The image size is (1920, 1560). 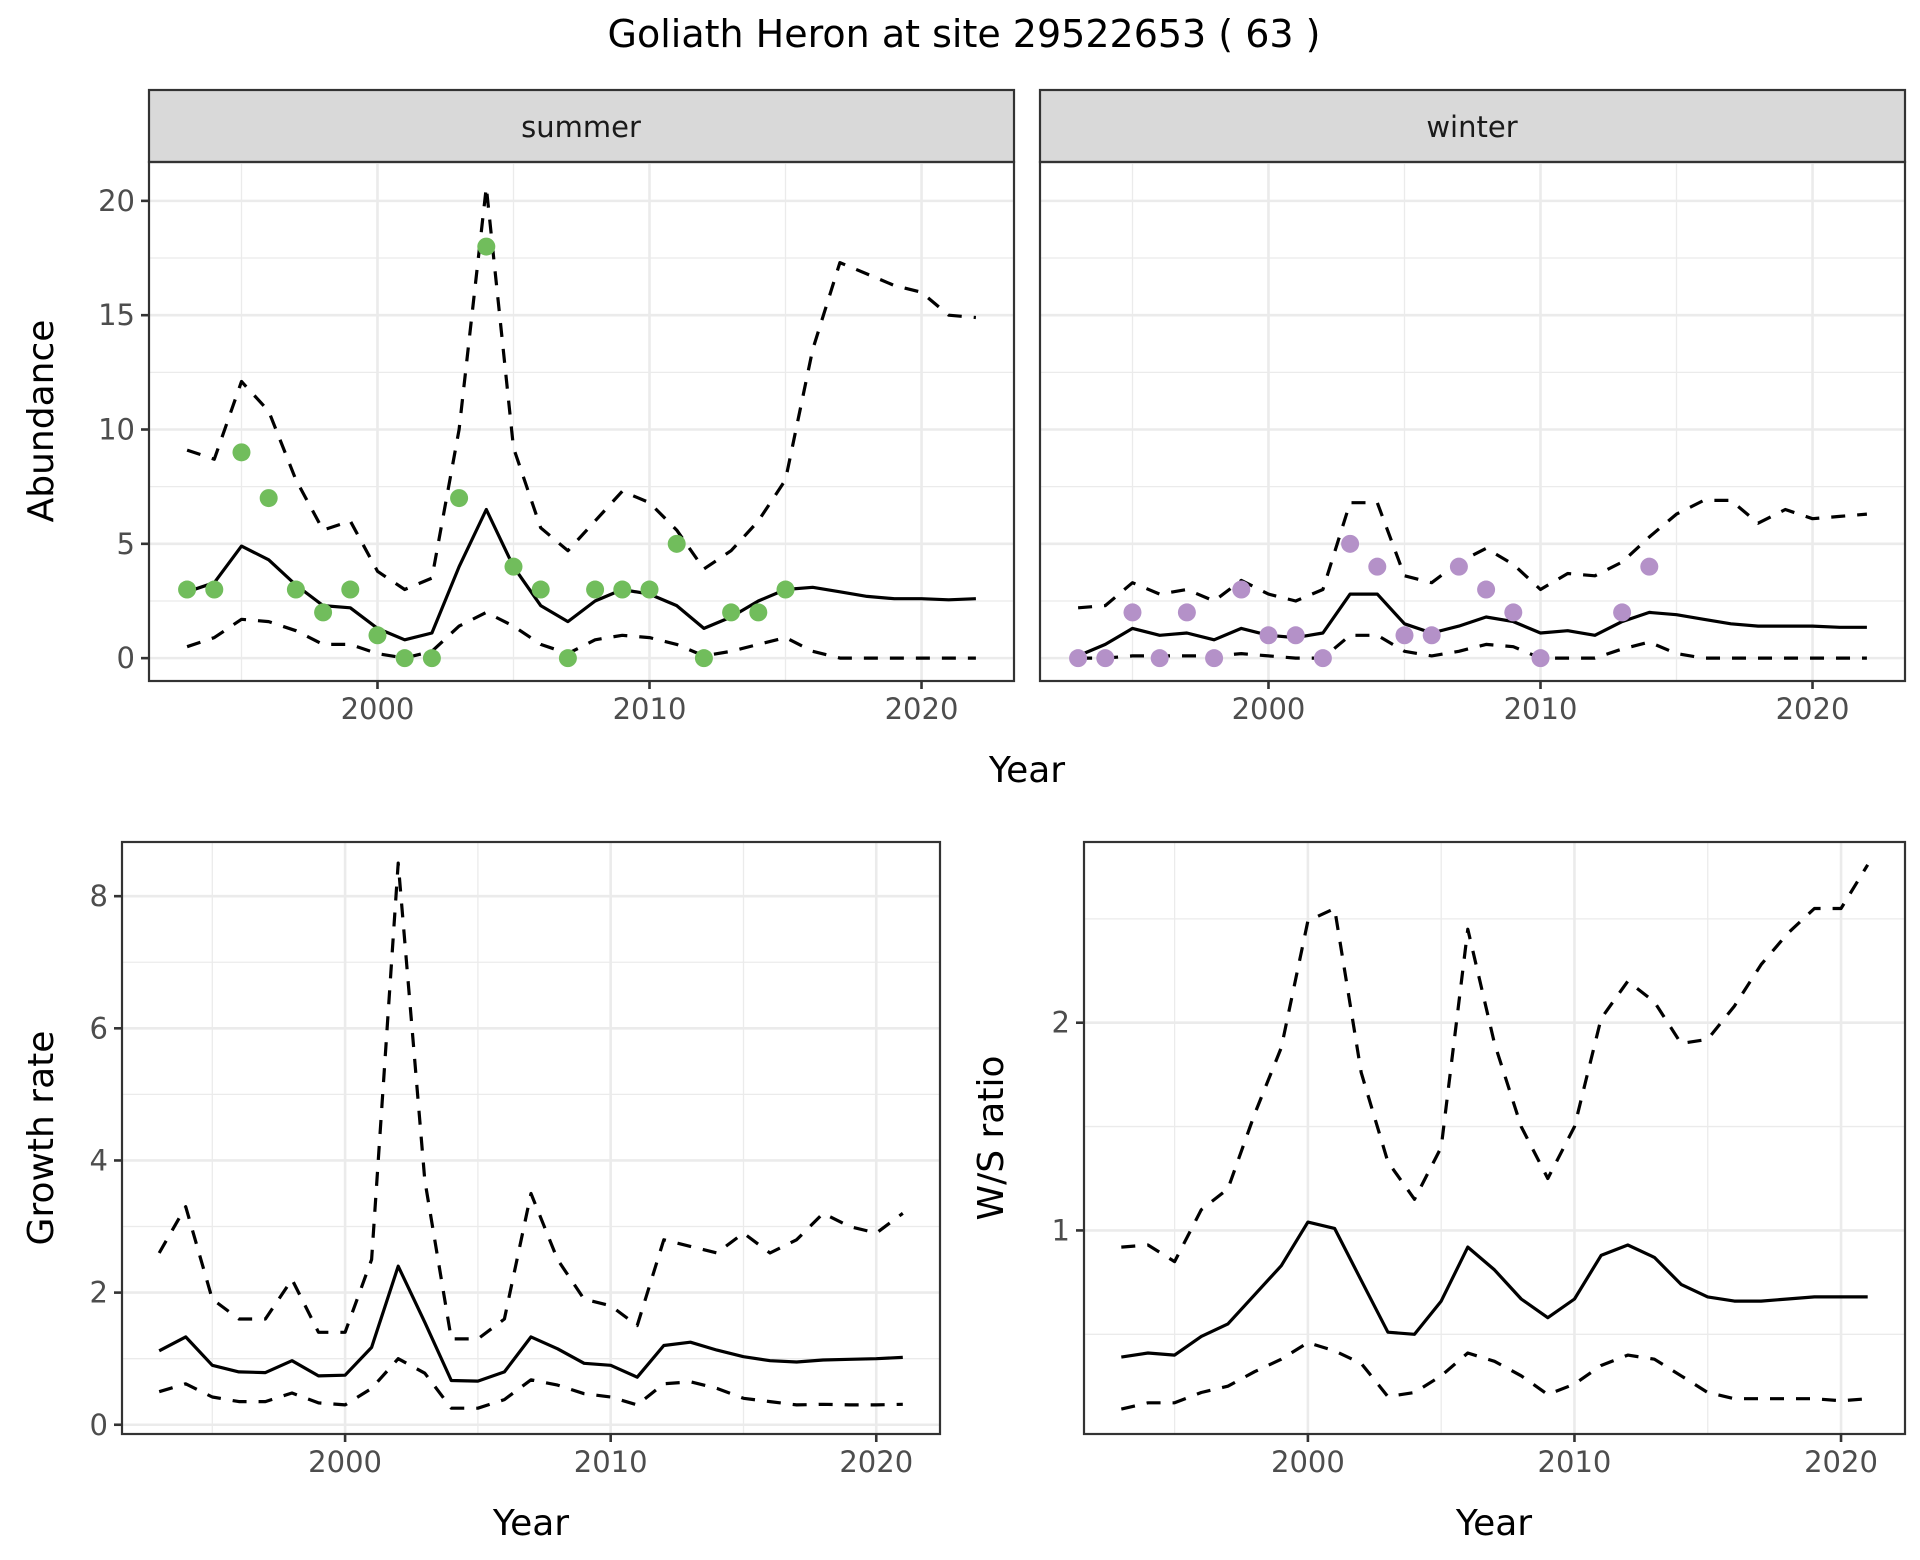 I want to click on x-axis-ws-ratio: 2000 2010 2020, so click(x=1574, y=1456).